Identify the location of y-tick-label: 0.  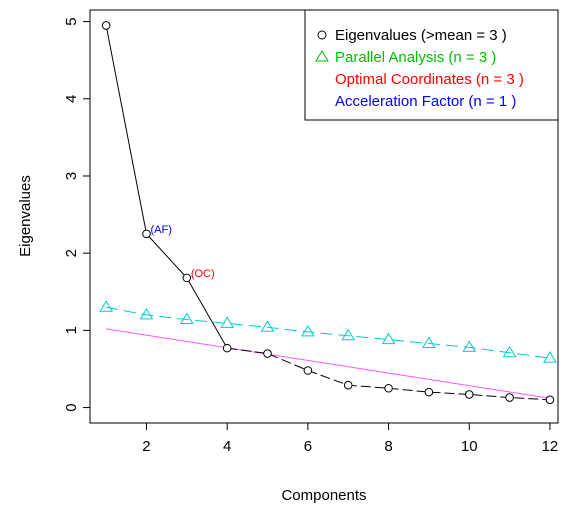
(71, 407).